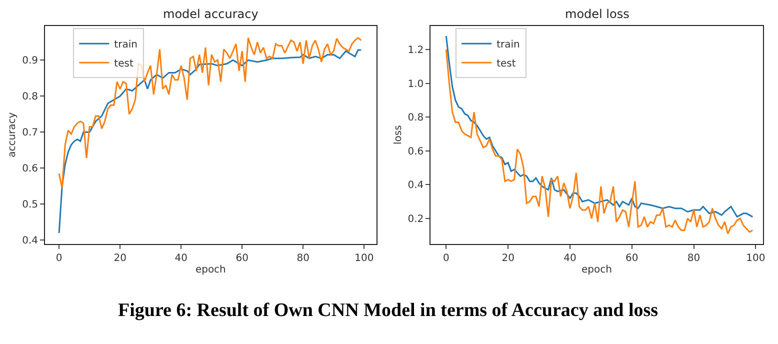  Describe the element at coordinates (30, 133) in the screenshot. I see `y-tick-label: 0.7` at that location.